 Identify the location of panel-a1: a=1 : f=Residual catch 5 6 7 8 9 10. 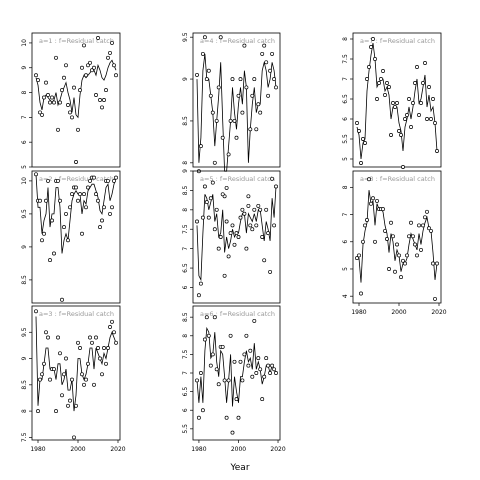
(71, 100).